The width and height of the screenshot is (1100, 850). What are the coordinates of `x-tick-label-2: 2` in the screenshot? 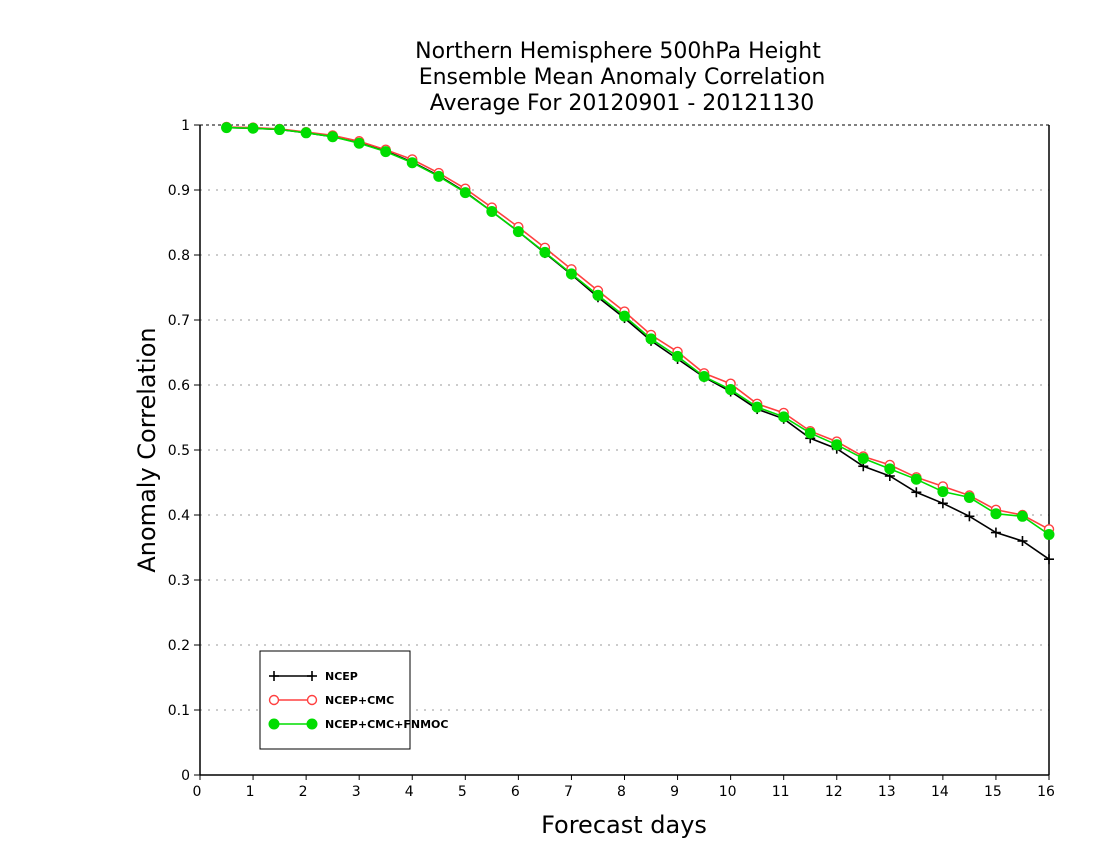 It's located at (303, 792).